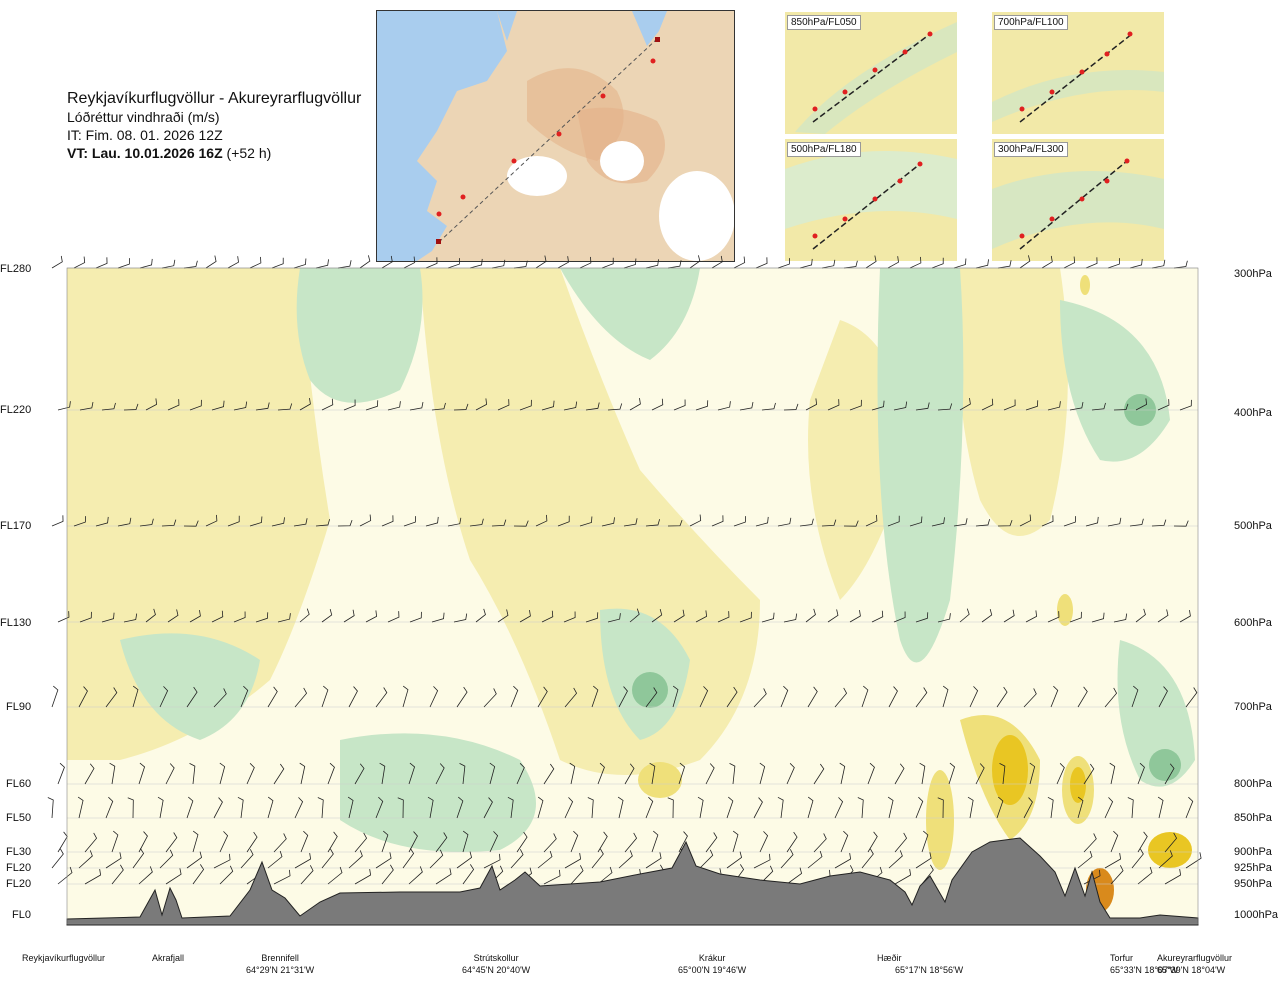 Image resolution: width=1280 pixels, height=981 pixels. What do you see at coordinates (1195, 964) in the screenshot?
I see `station-label: Akureyrarflugvöllur 65°39'N 18°04'W` at bounding box center [1195, 964].